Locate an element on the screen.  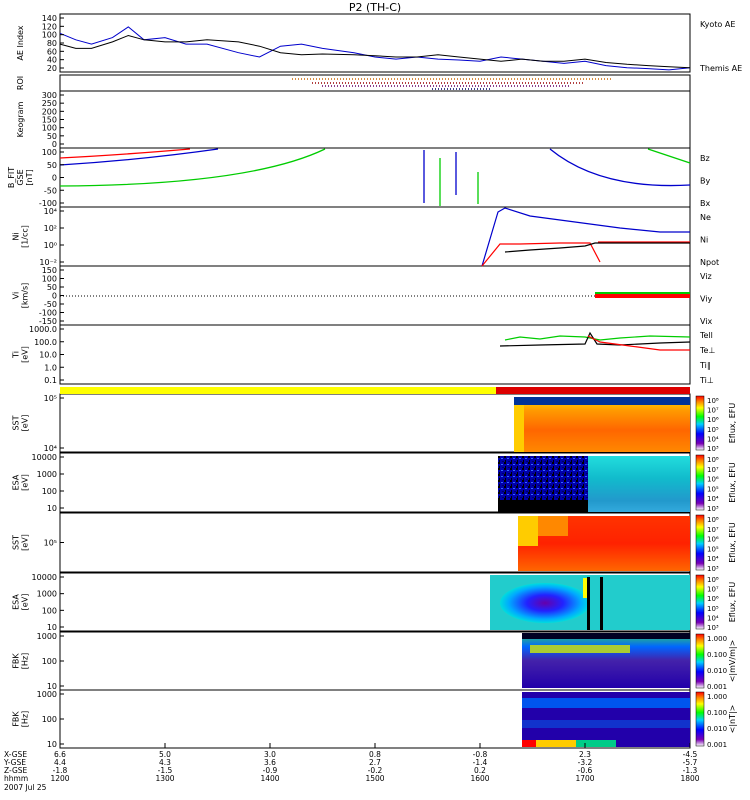
colorbar-label: Eflux, EFU is located at coordinates (732, 542).